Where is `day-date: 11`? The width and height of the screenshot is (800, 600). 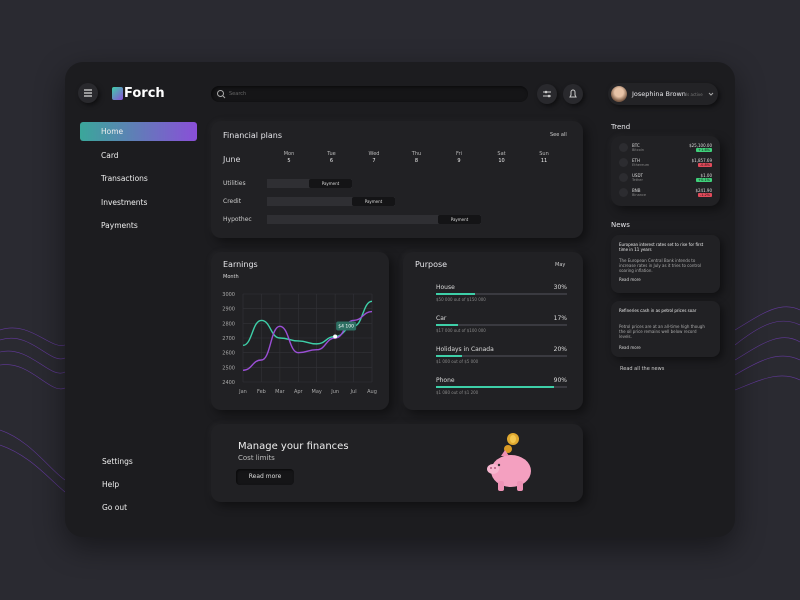 day-date: 11 is located at coordinates (544, 161).